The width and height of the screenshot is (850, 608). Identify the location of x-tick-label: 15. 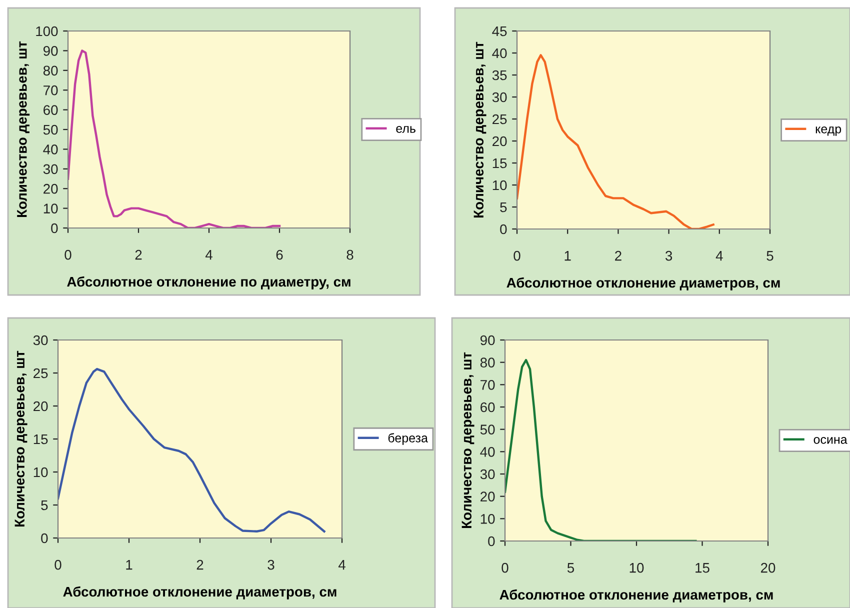
(703, 568).